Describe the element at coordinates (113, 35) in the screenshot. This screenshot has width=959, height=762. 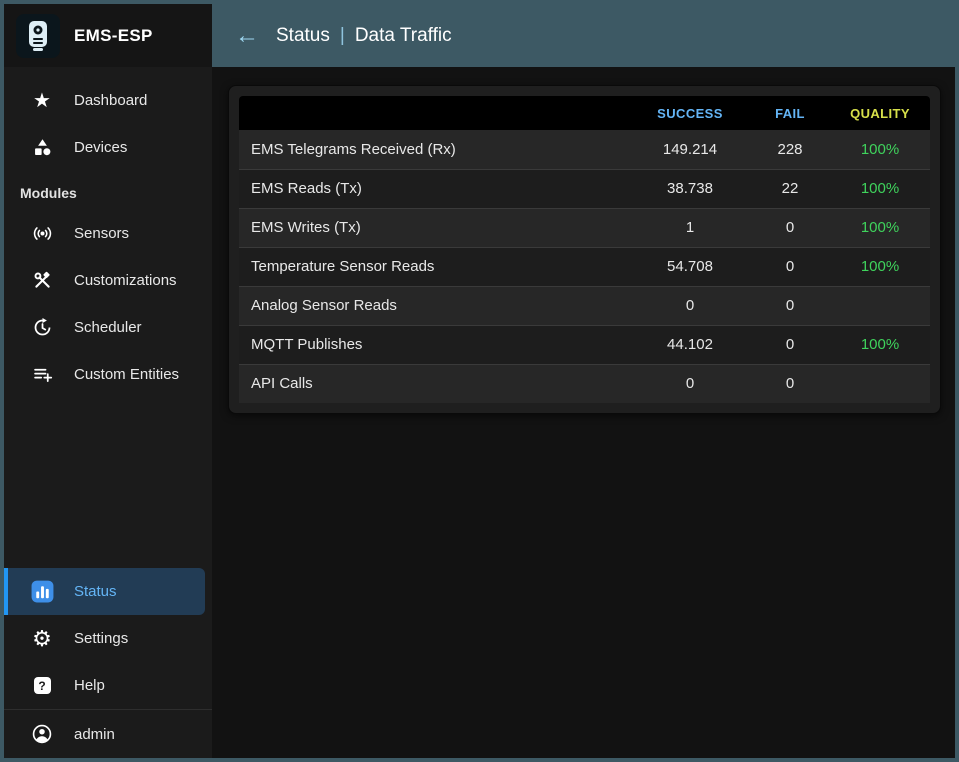
I see `app-title: EMS-ESP` at that location.